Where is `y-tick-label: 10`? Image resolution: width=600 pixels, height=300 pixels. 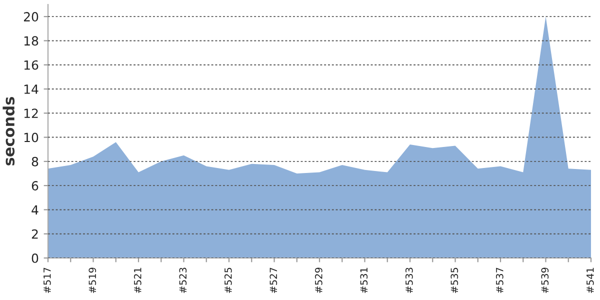
y-tick-label: 10 is located at coordinates (31, 137).